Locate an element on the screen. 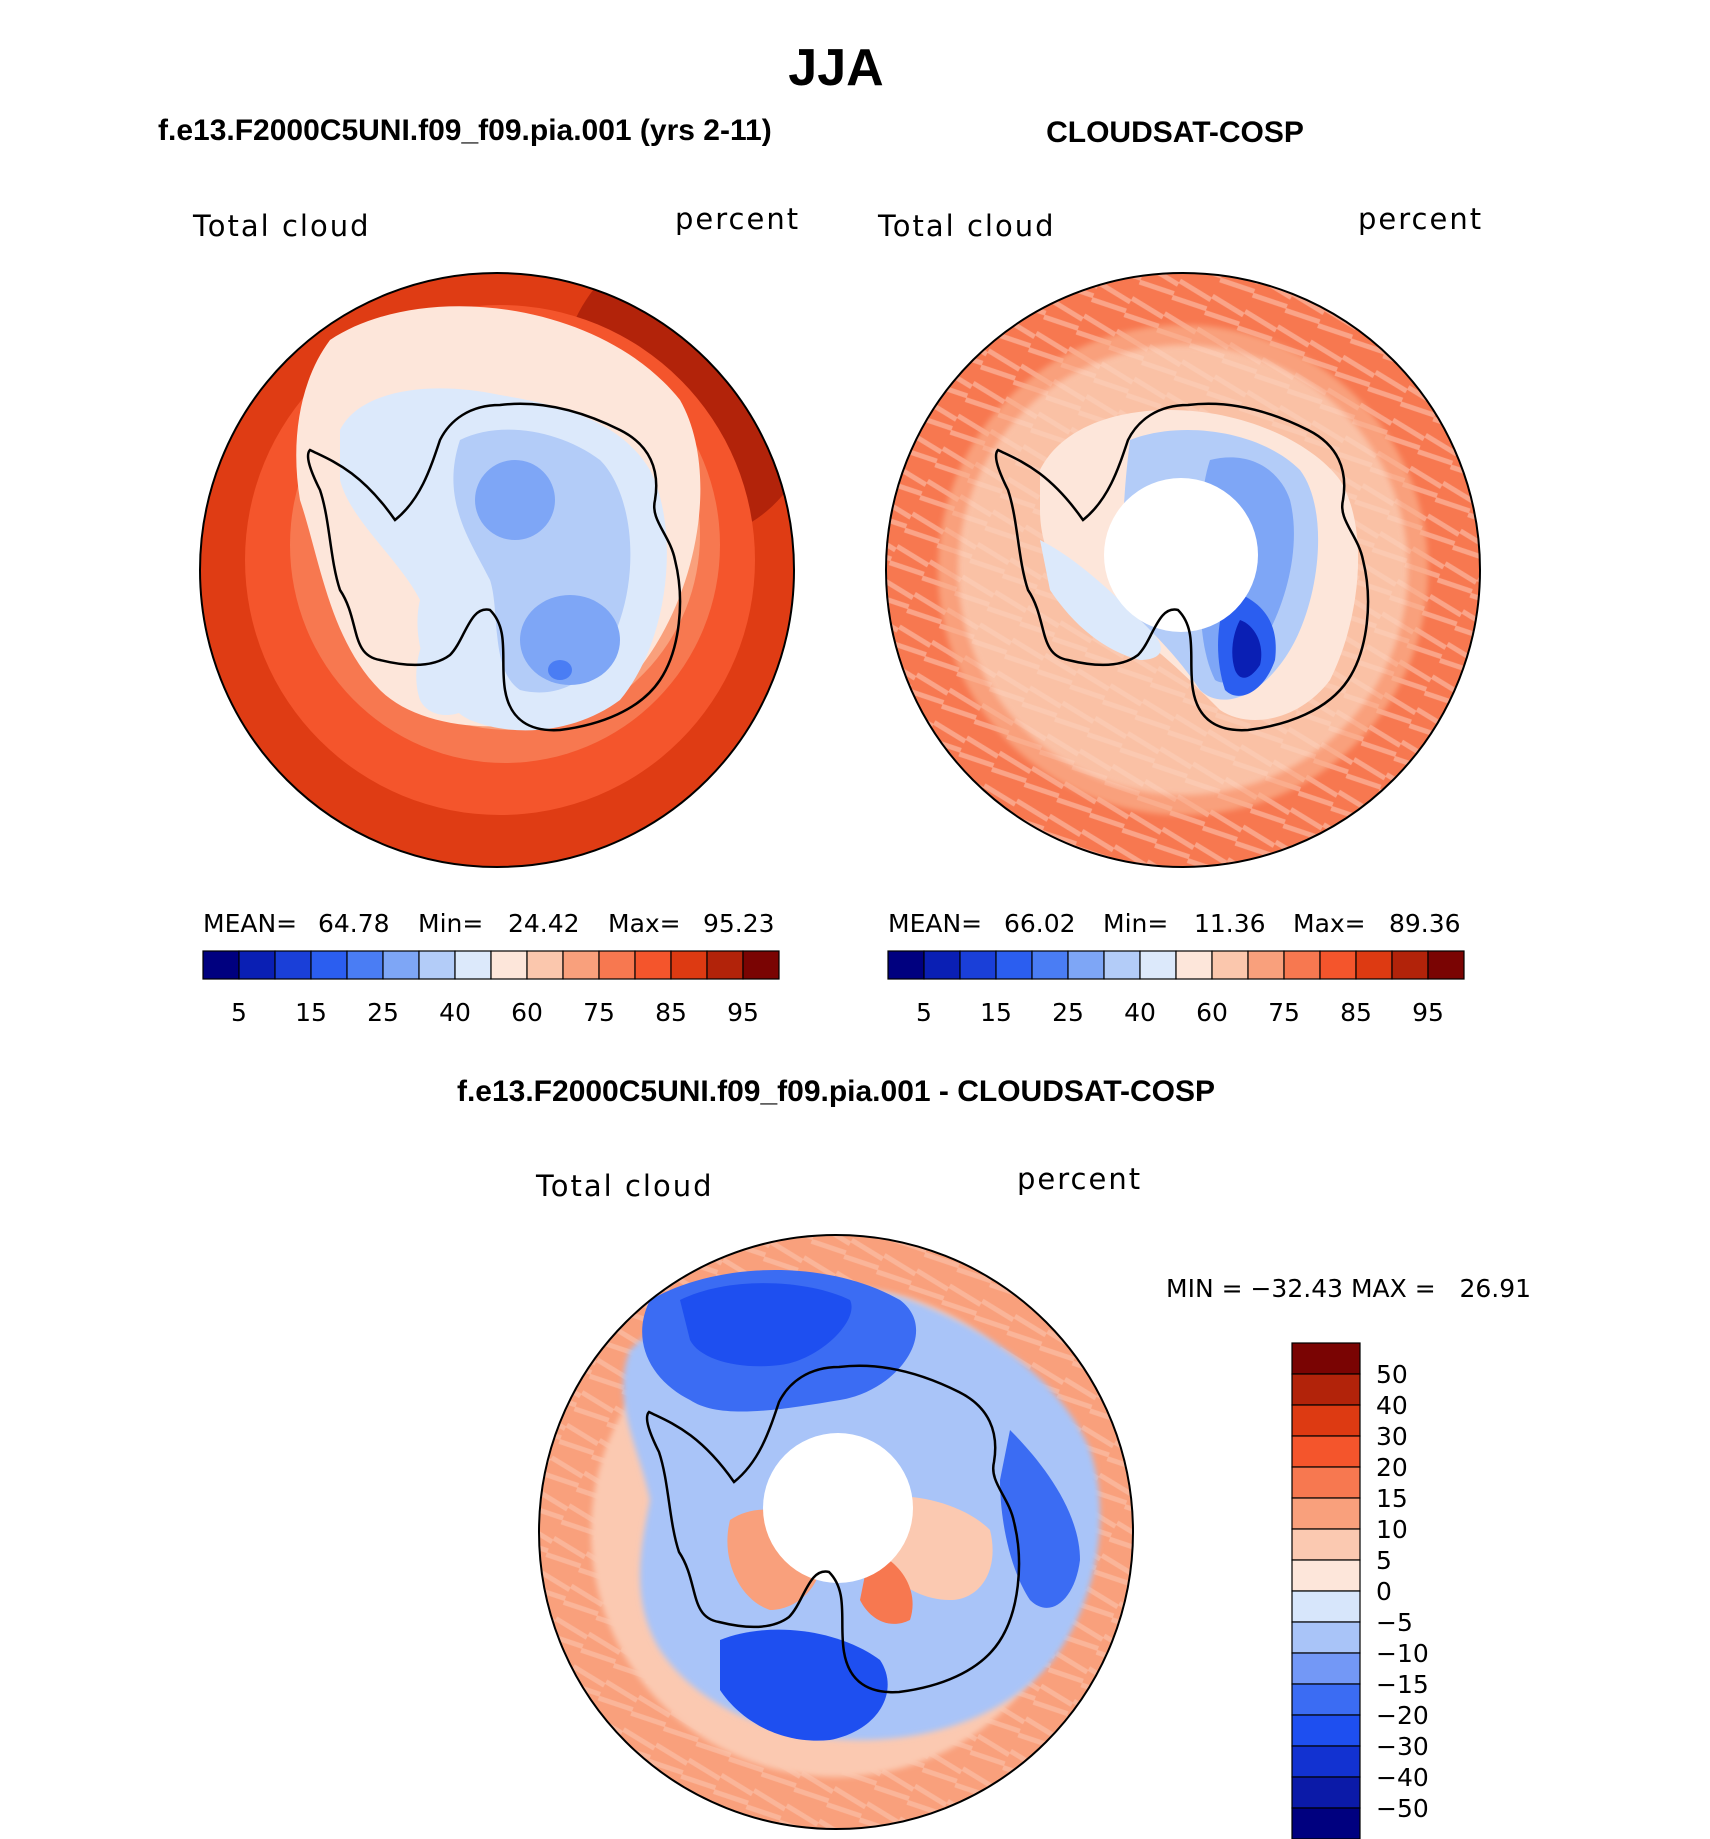 This screenshot has width=1710, height=1839. colorbar-right-tick-label: 85 is located at coordinates (1356, 1012).